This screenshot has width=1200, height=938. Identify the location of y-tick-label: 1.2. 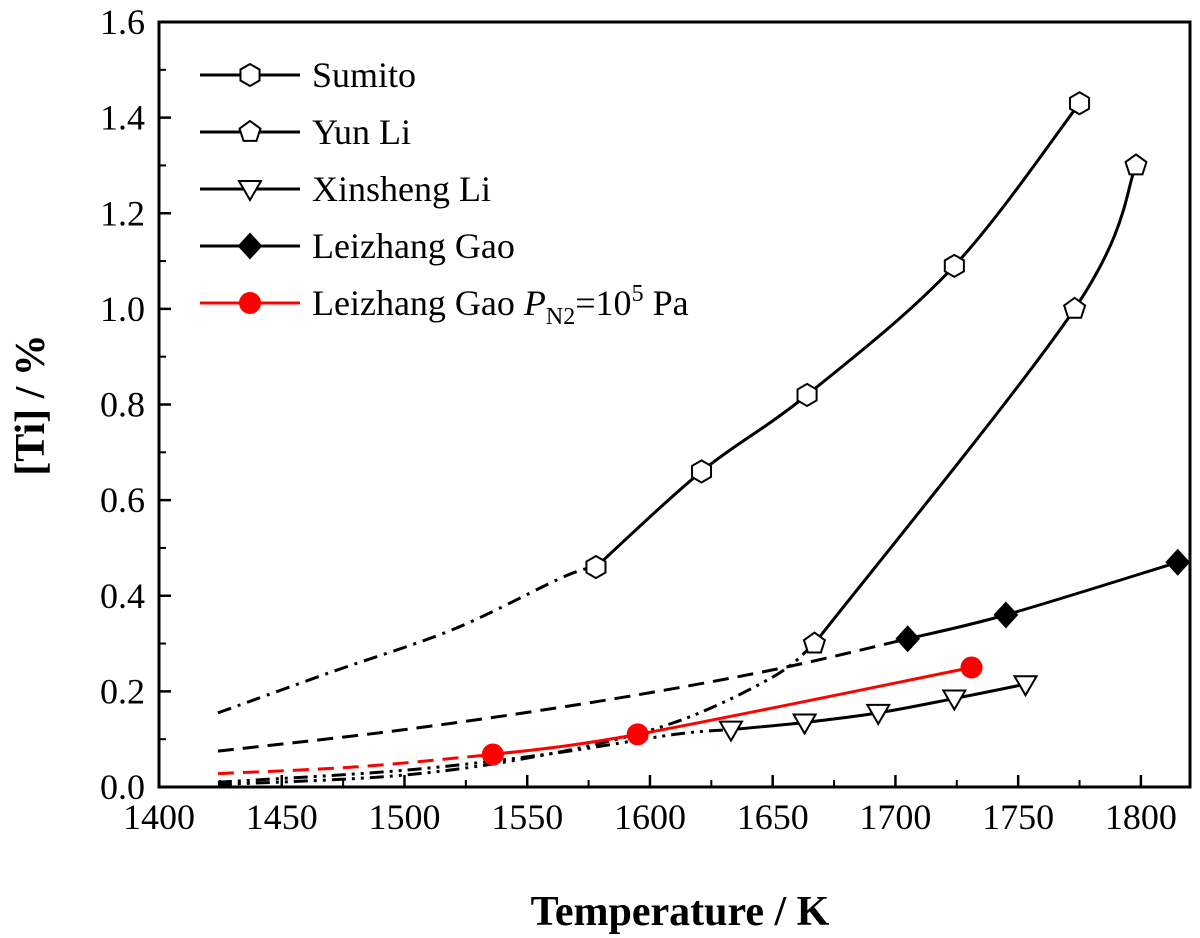
(122, 213).